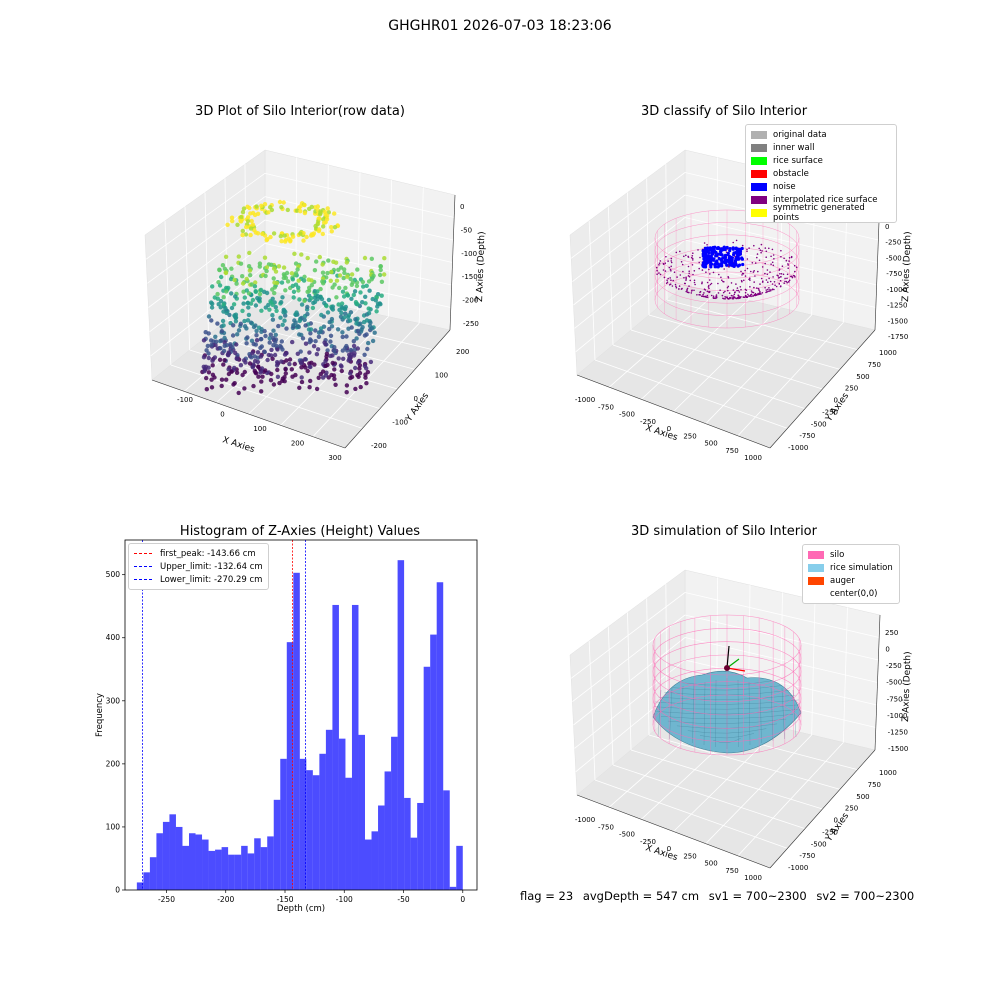  Describe the element at coordinates (888, 353) in the screenshot. I see `cls-y-tick-label: 1000` at that location.